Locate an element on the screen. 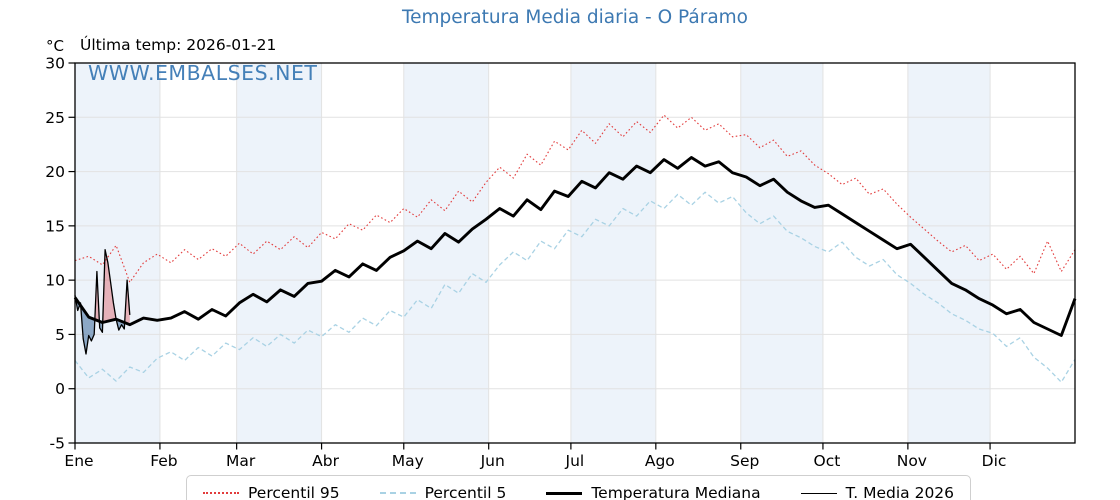 The height and width of the screenshot is (500, 1120). percentil-5-line-icon is located at coordinates (397, 493).